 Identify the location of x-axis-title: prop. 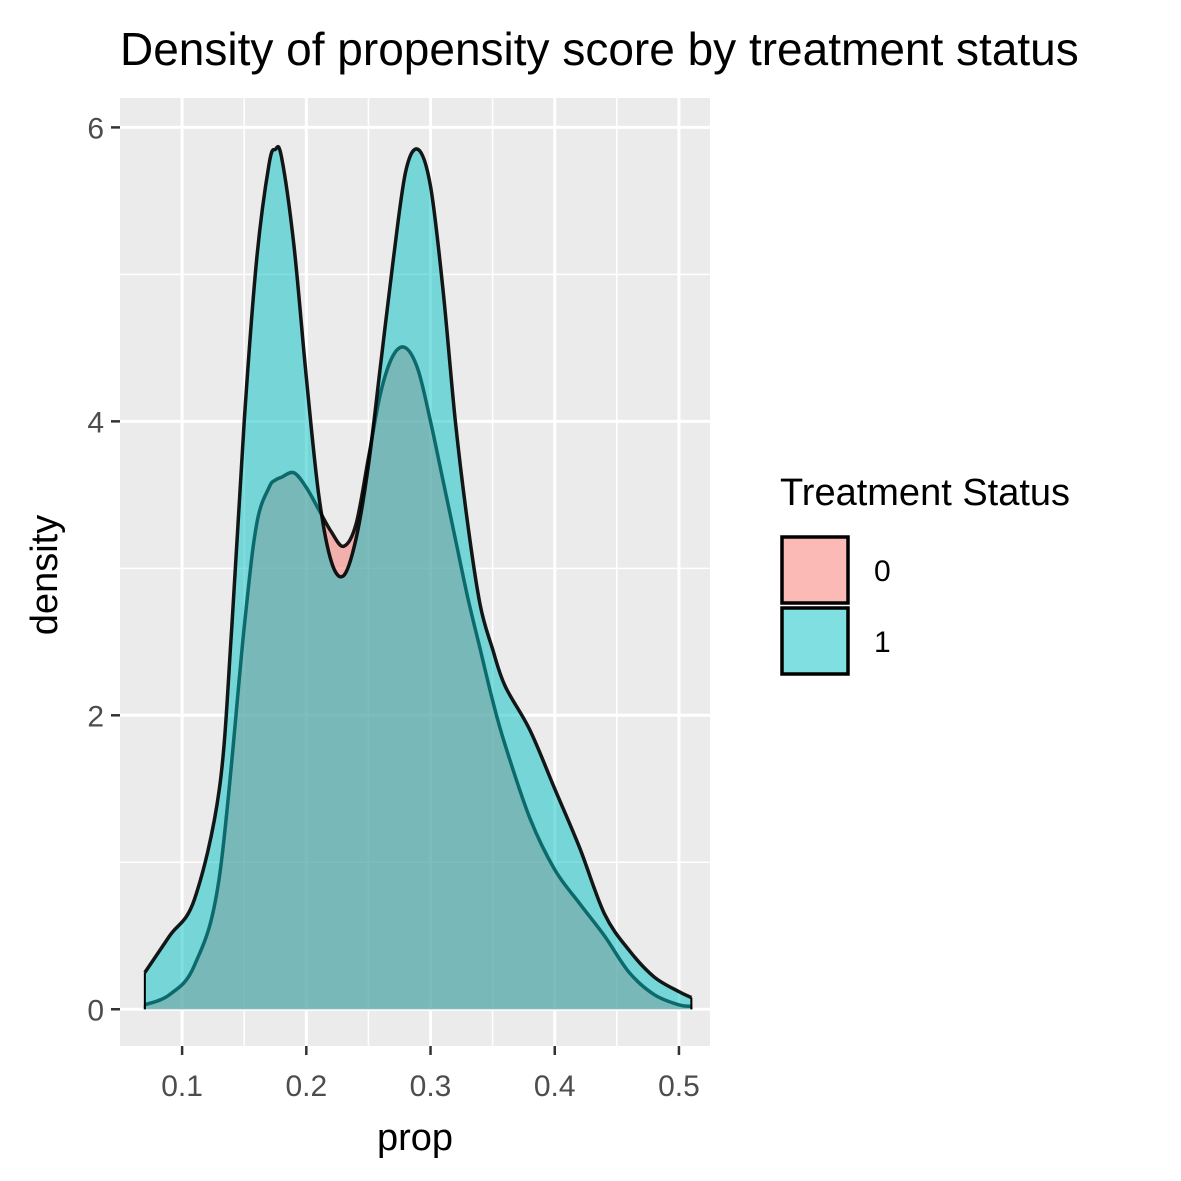
(415, 1138).